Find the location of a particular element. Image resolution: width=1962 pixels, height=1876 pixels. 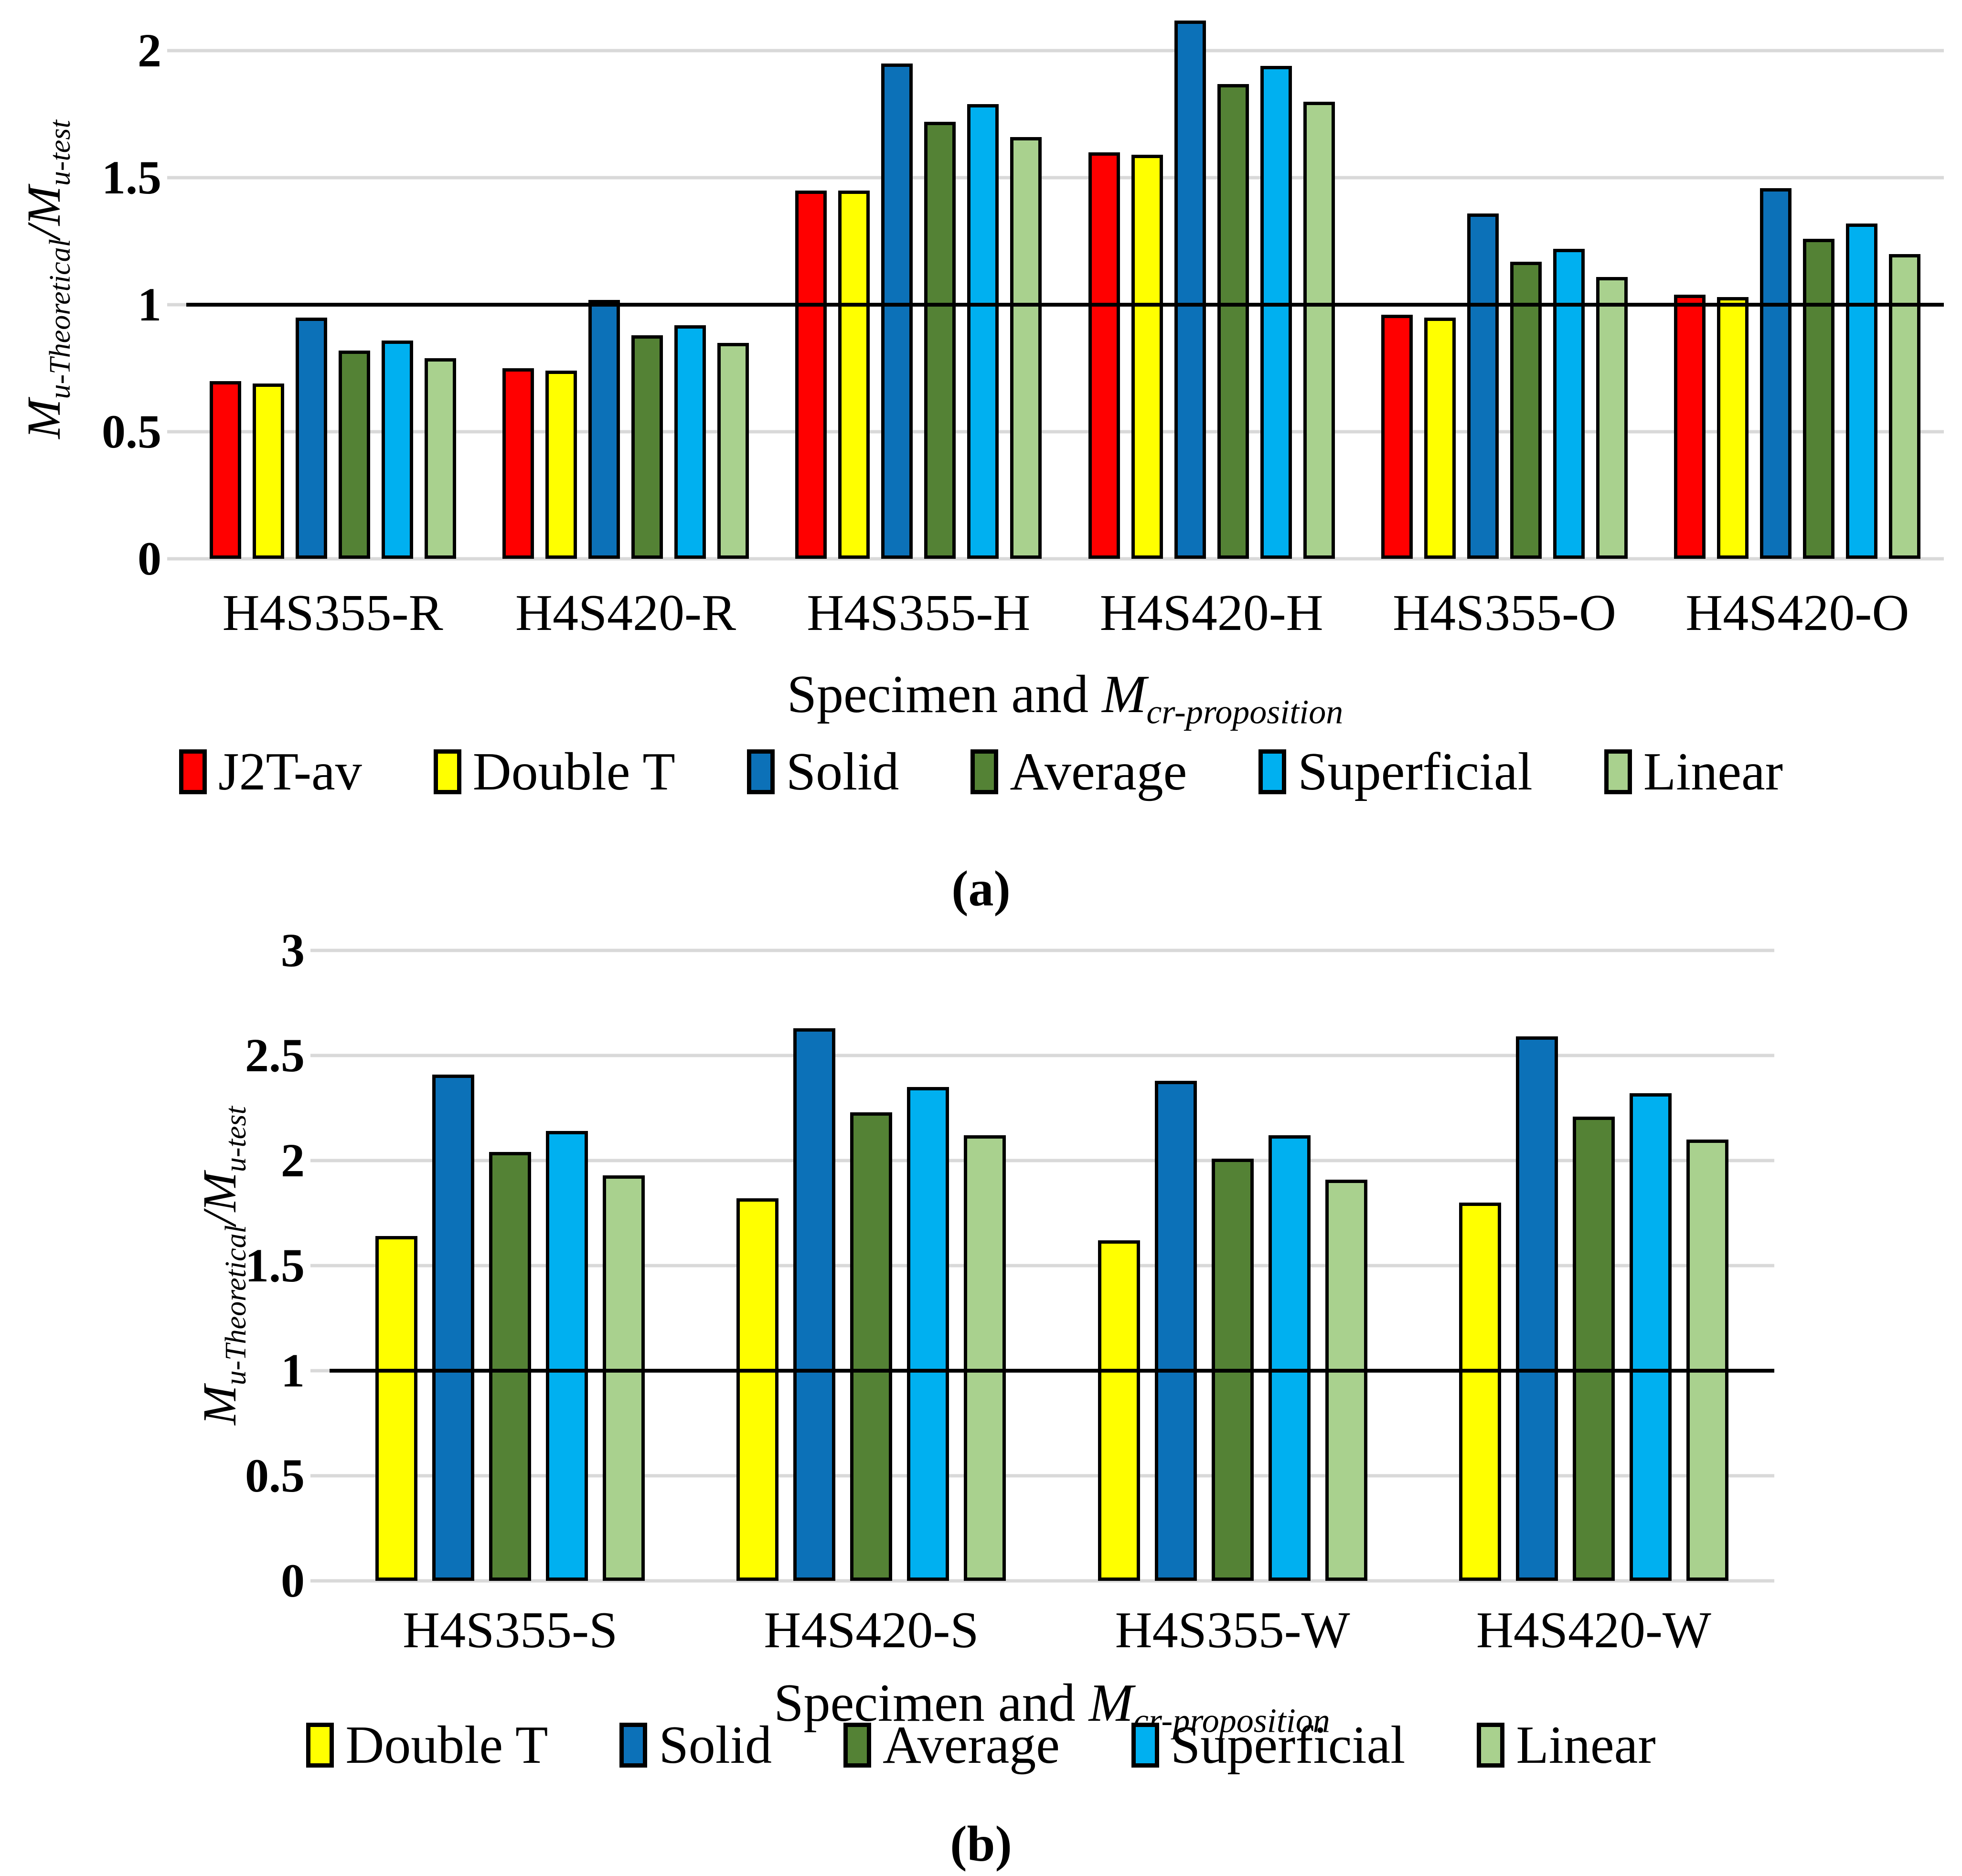

bar-H4S420-O-Double-T is located at coordinates (1733, 428).